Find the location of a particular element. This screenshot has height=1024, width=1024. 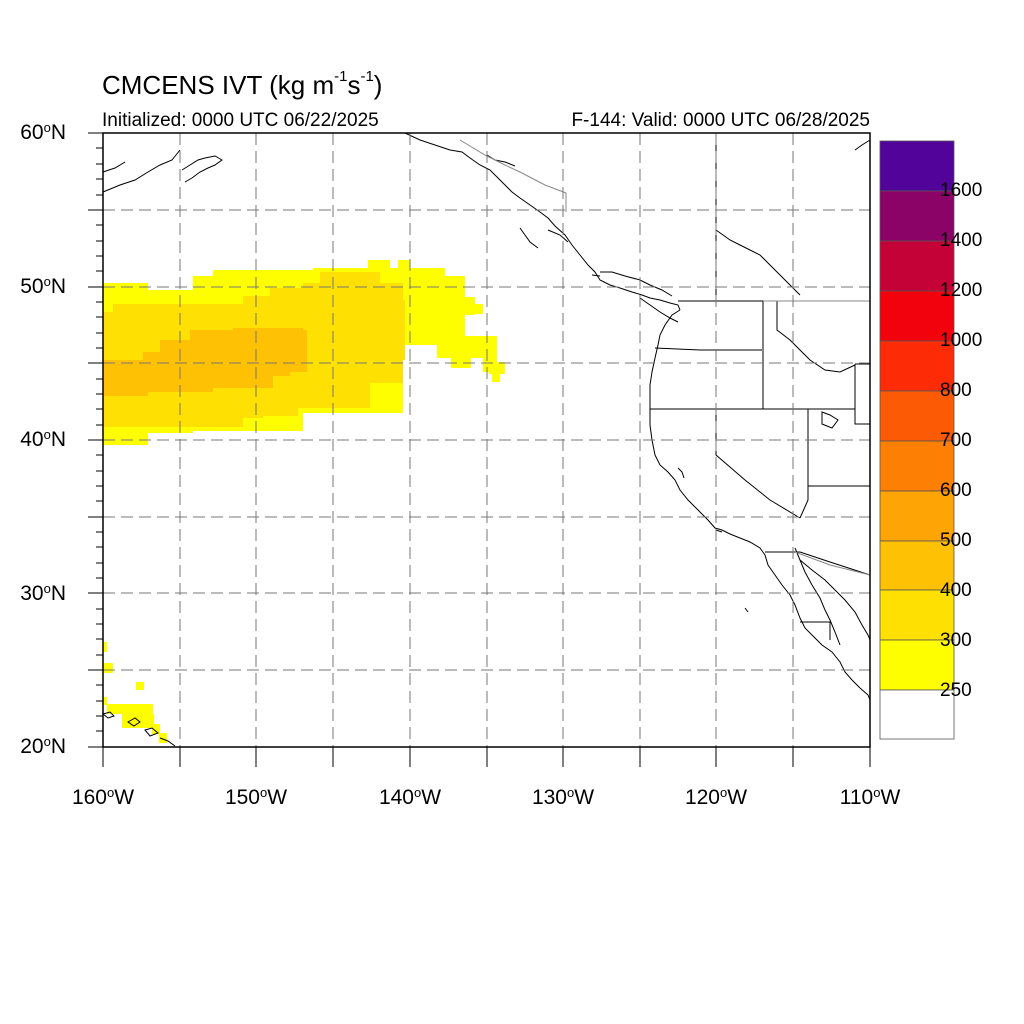

lon-label-140w: 140oW is located at coordinates (410, 797).